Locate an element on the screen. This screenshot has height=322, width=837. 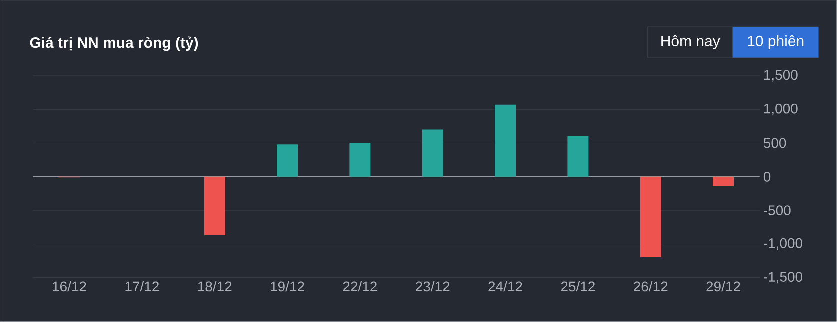
x-tick-label: 22/12 is located at coordinates (360, 286).